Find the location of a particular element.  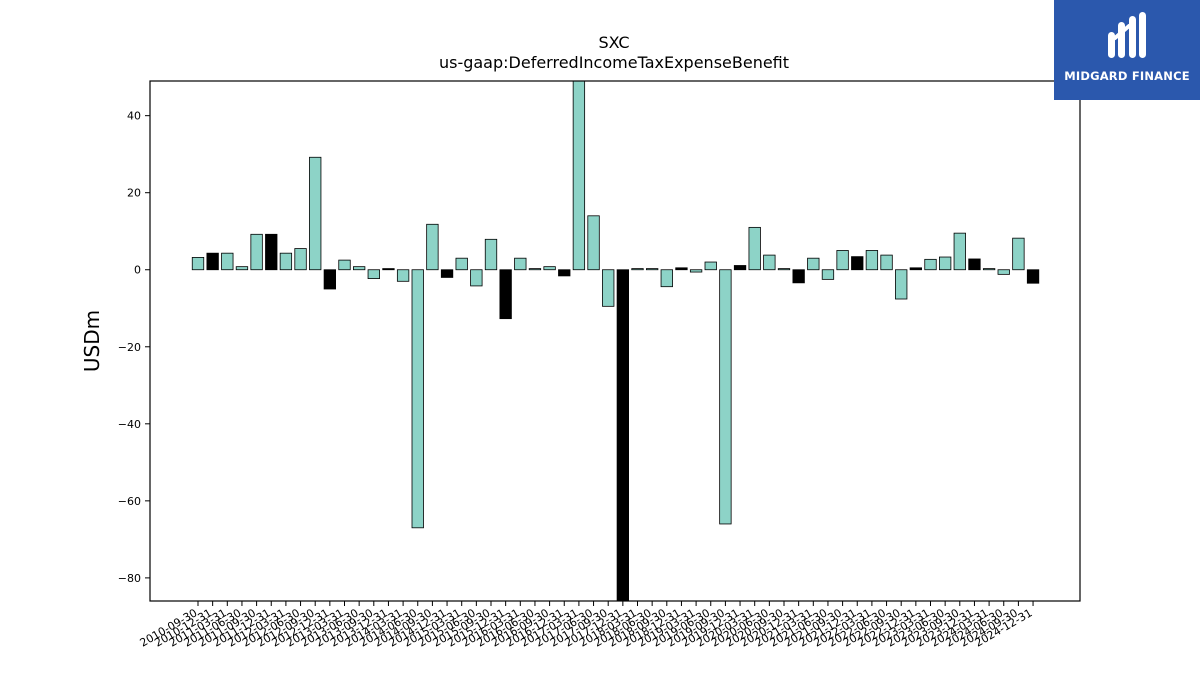

chart-title: SXC is located at coordinates (613, 42).